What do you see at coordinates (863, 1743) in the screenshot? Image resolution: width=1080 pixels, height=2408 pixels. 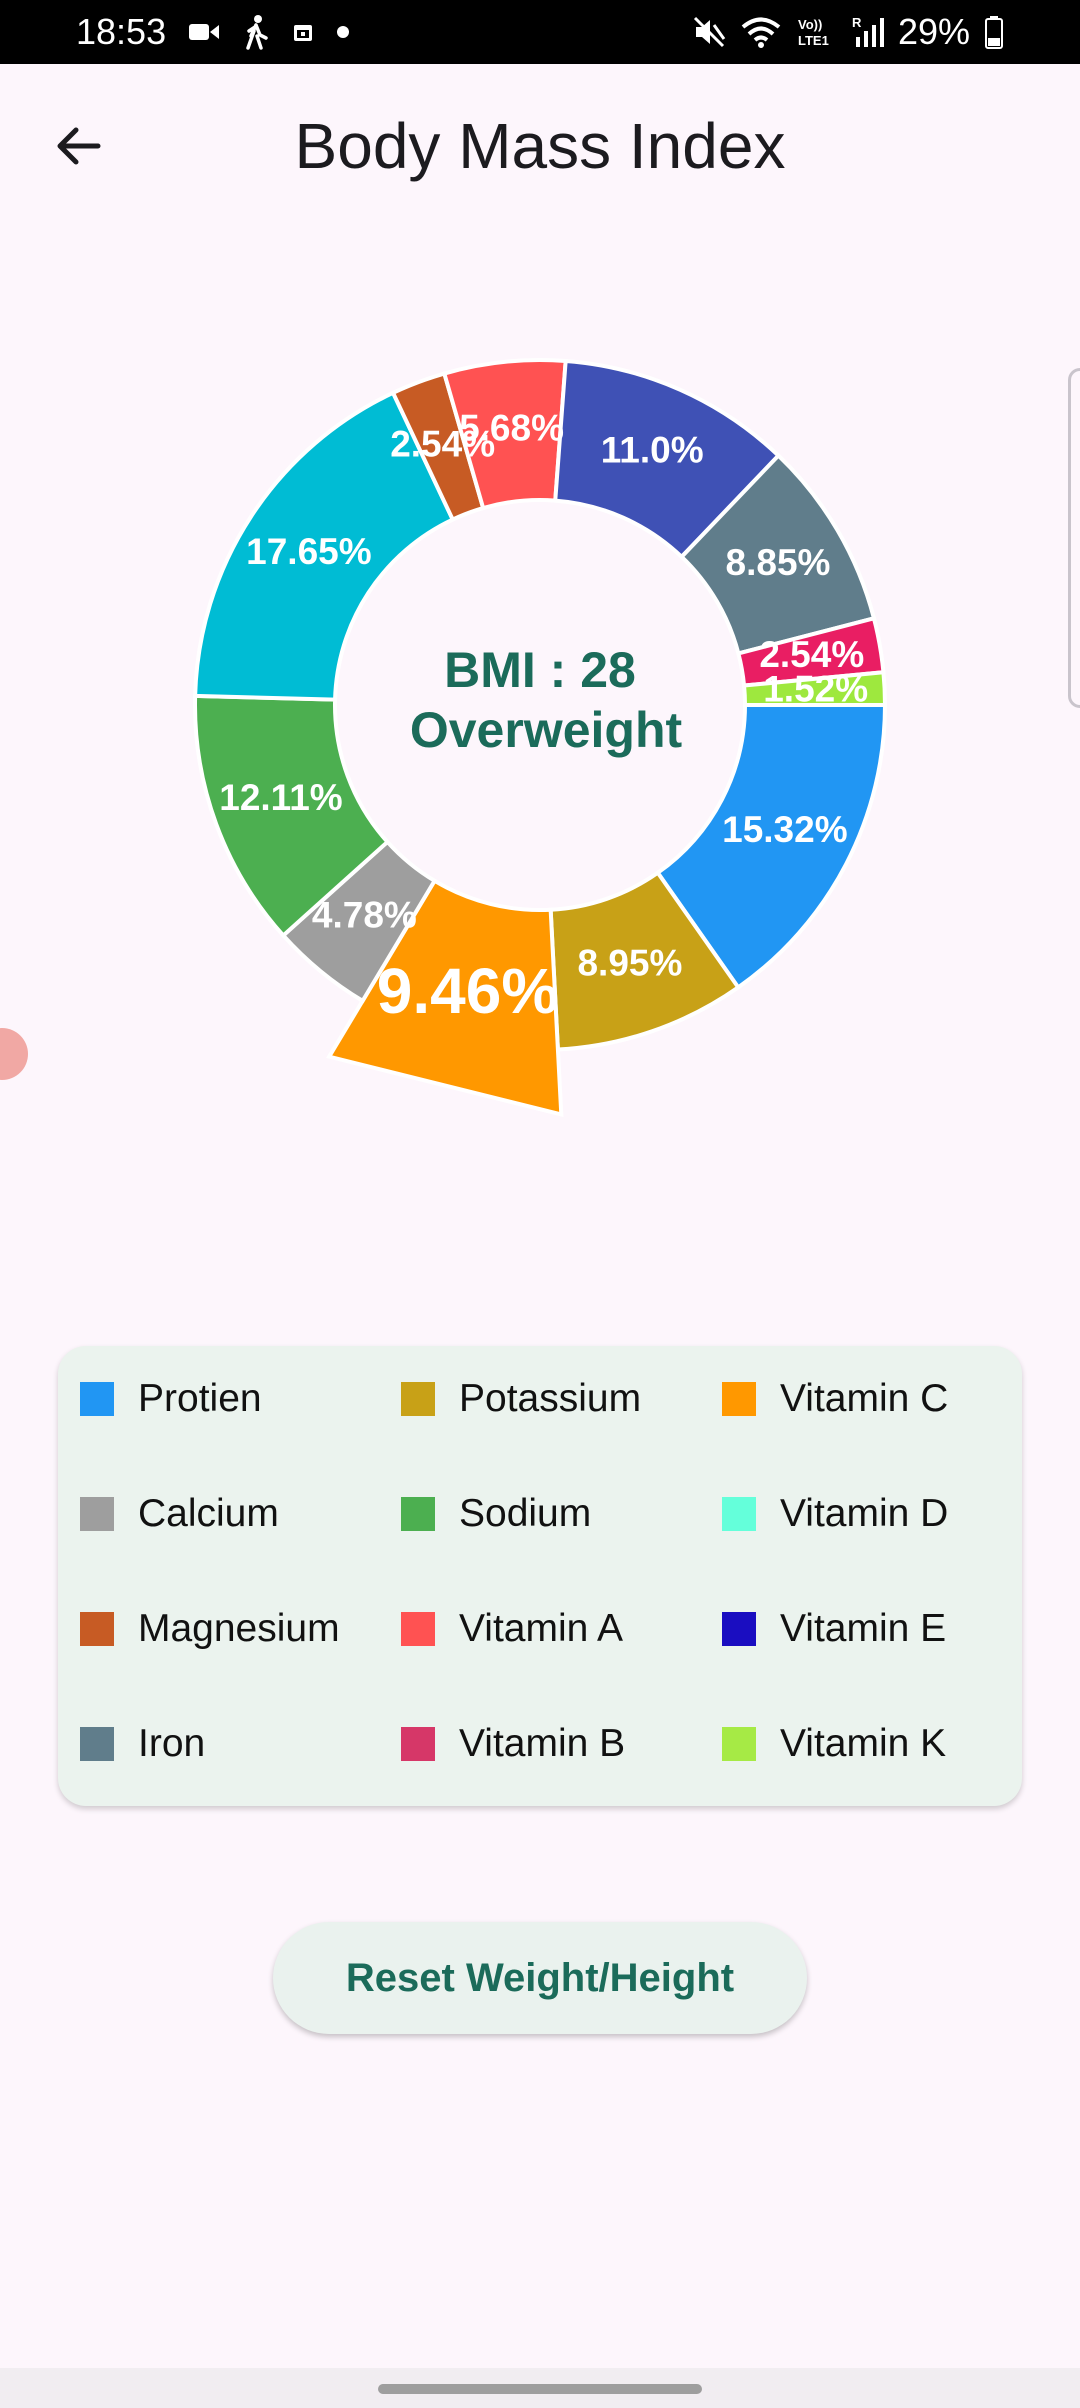 I see `legend-label-vitamin-k: Vitamin K` at bounding box center [863, 1743].